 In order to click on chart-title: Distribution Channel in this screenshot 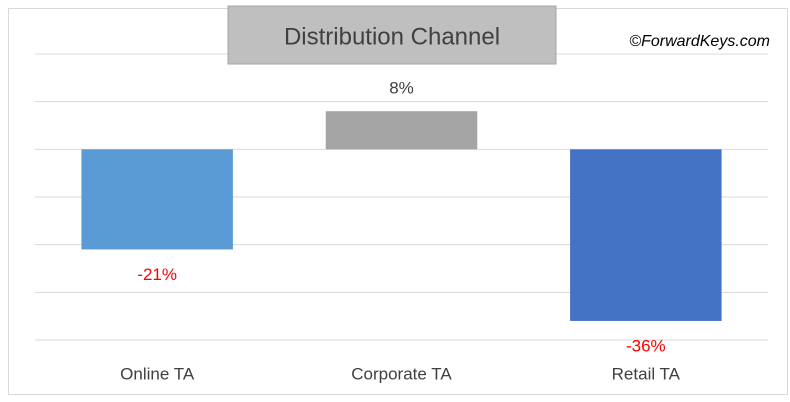, I will do `click(392, 36)`.